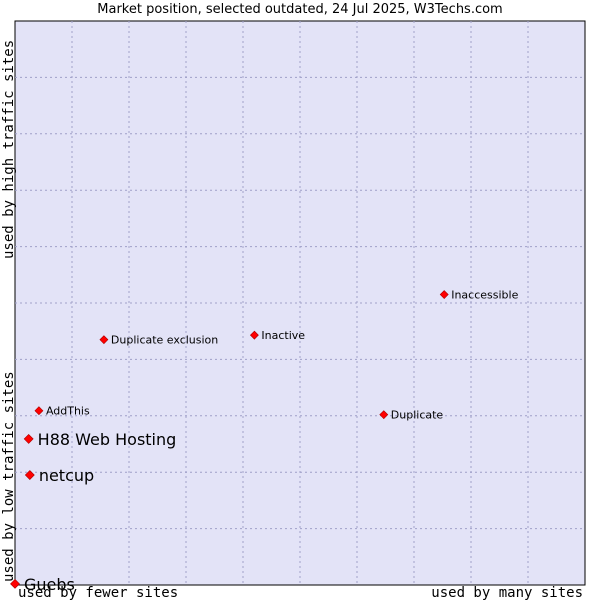  I want to click on data-point: Inaccessible, so click(479, 295).